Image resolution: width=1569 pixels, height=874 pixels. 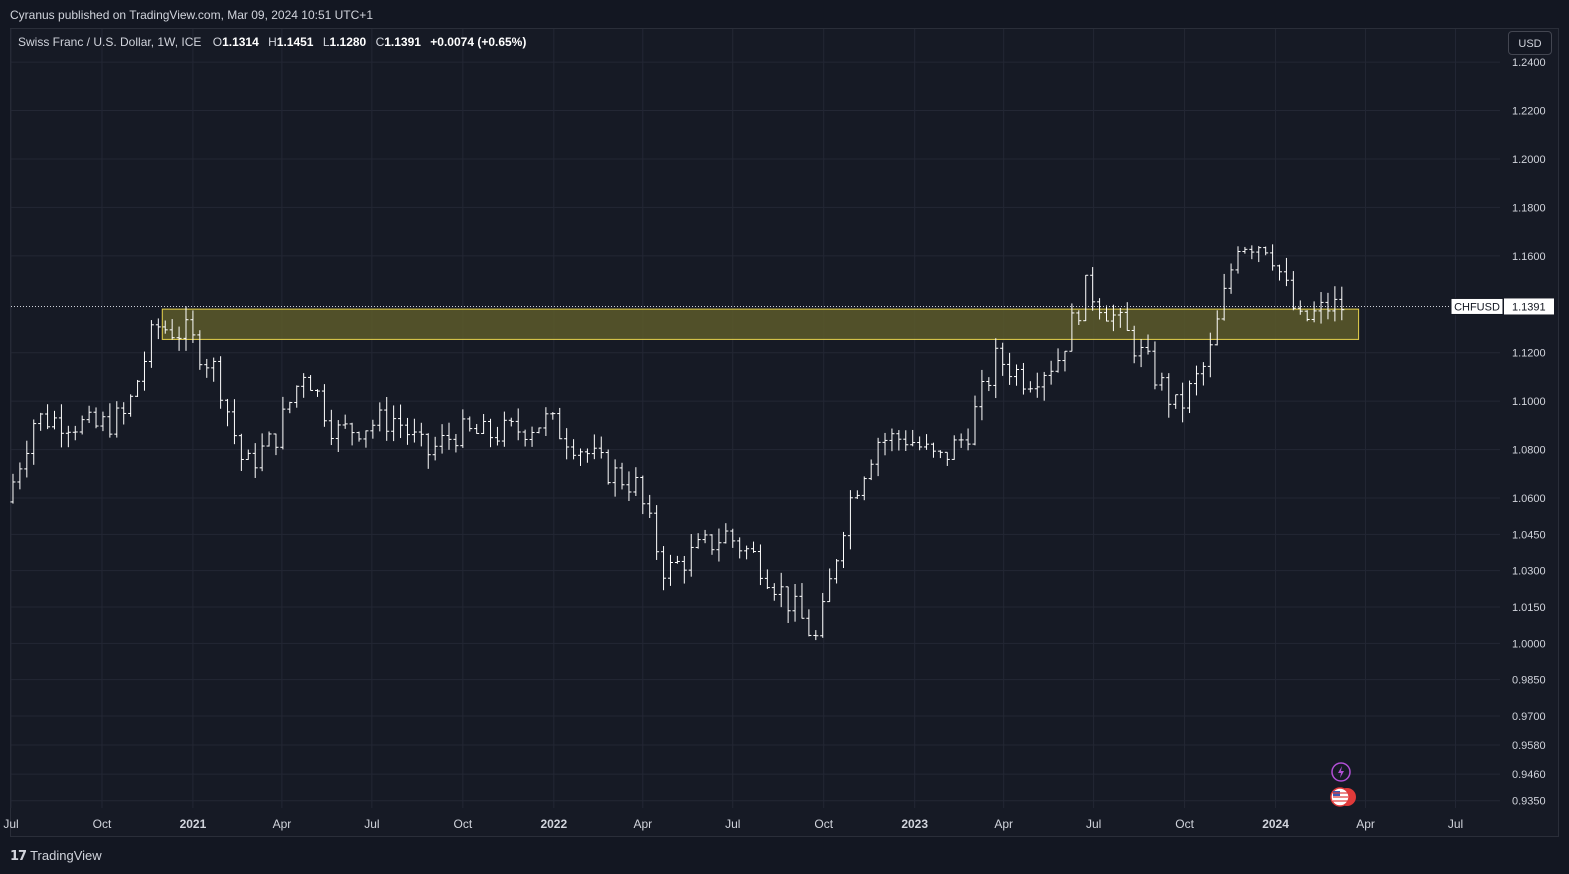 I want to click on close-value: 1.1391, so click(x=402, y=42).